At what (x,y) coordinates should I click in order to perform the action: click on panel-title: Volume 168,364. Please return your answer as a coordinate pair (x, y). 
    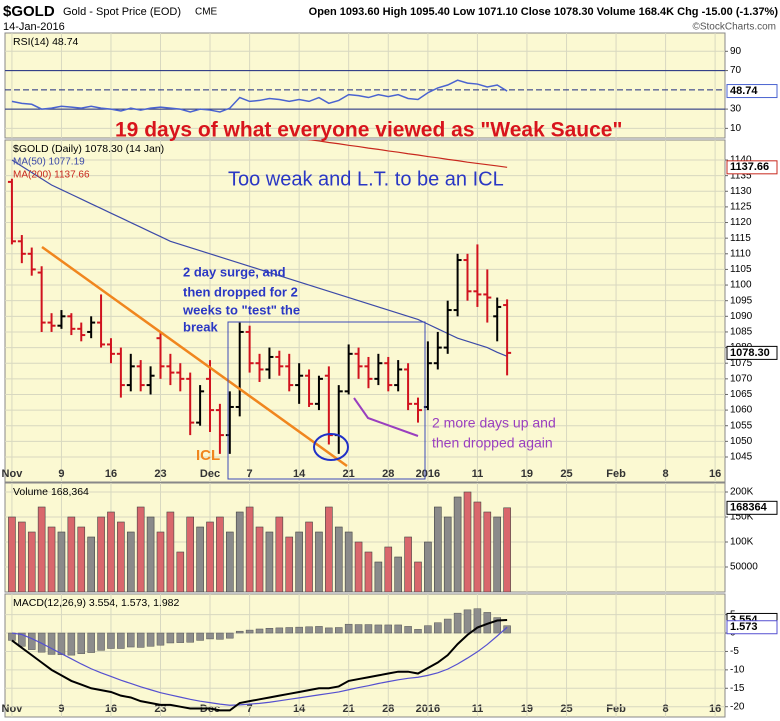
    Looking at the image, I should click on (51, 492).